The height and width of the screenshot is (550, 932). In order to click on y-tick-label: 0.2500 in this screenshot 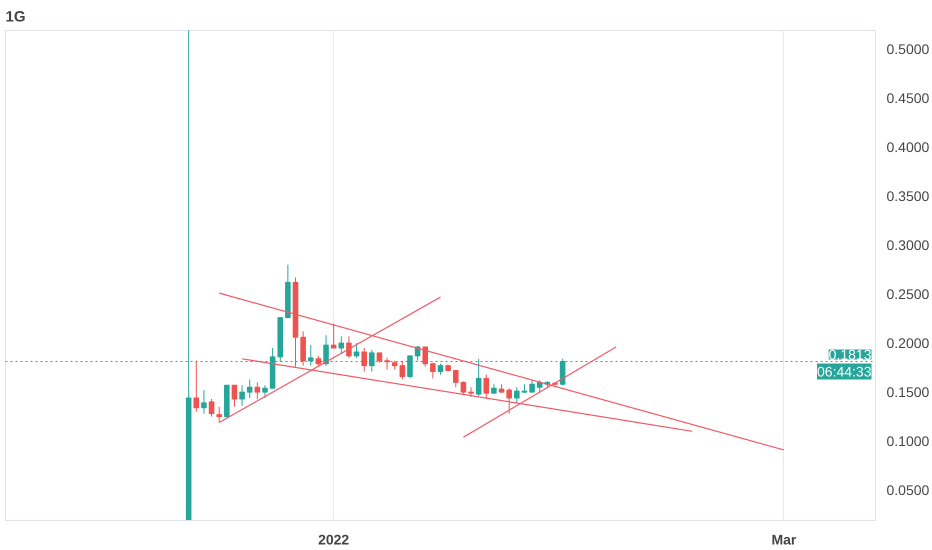, I will do `click(908, 294)`.